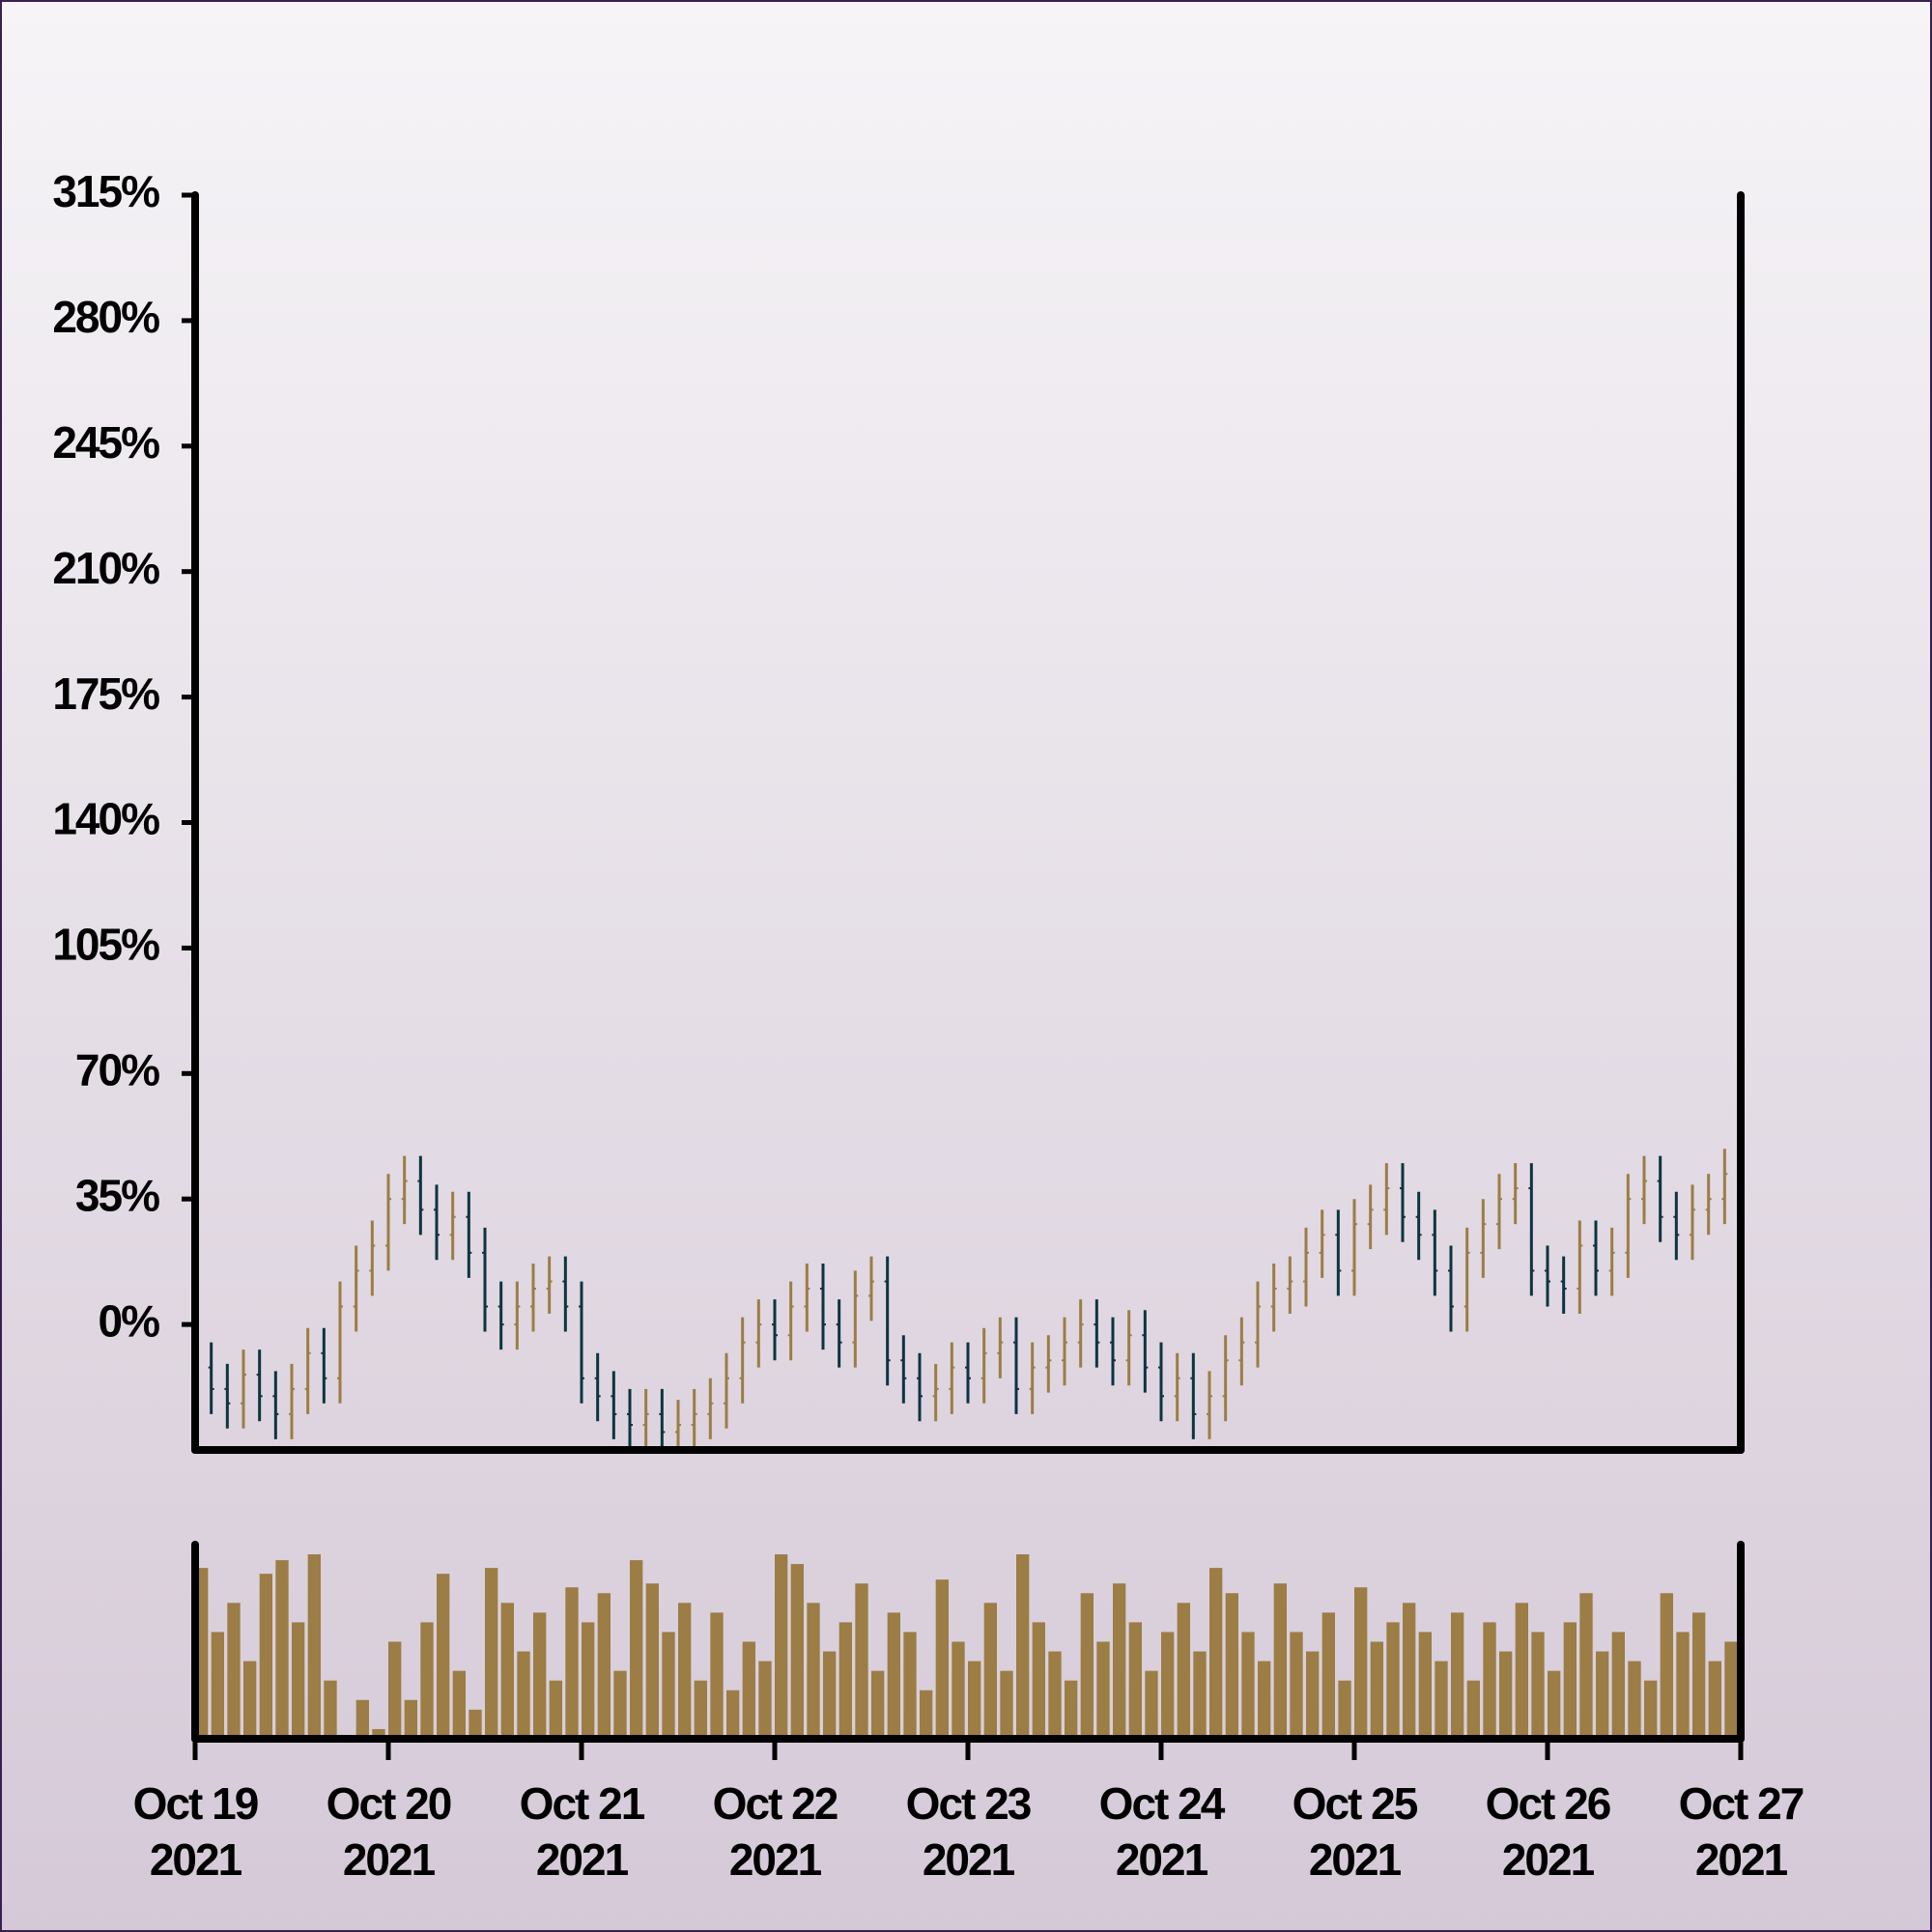  What do you see at coordinates (105, 819) in the screenshot?
I see `y-tick-label: 140%` at bounding box center [105, 819].